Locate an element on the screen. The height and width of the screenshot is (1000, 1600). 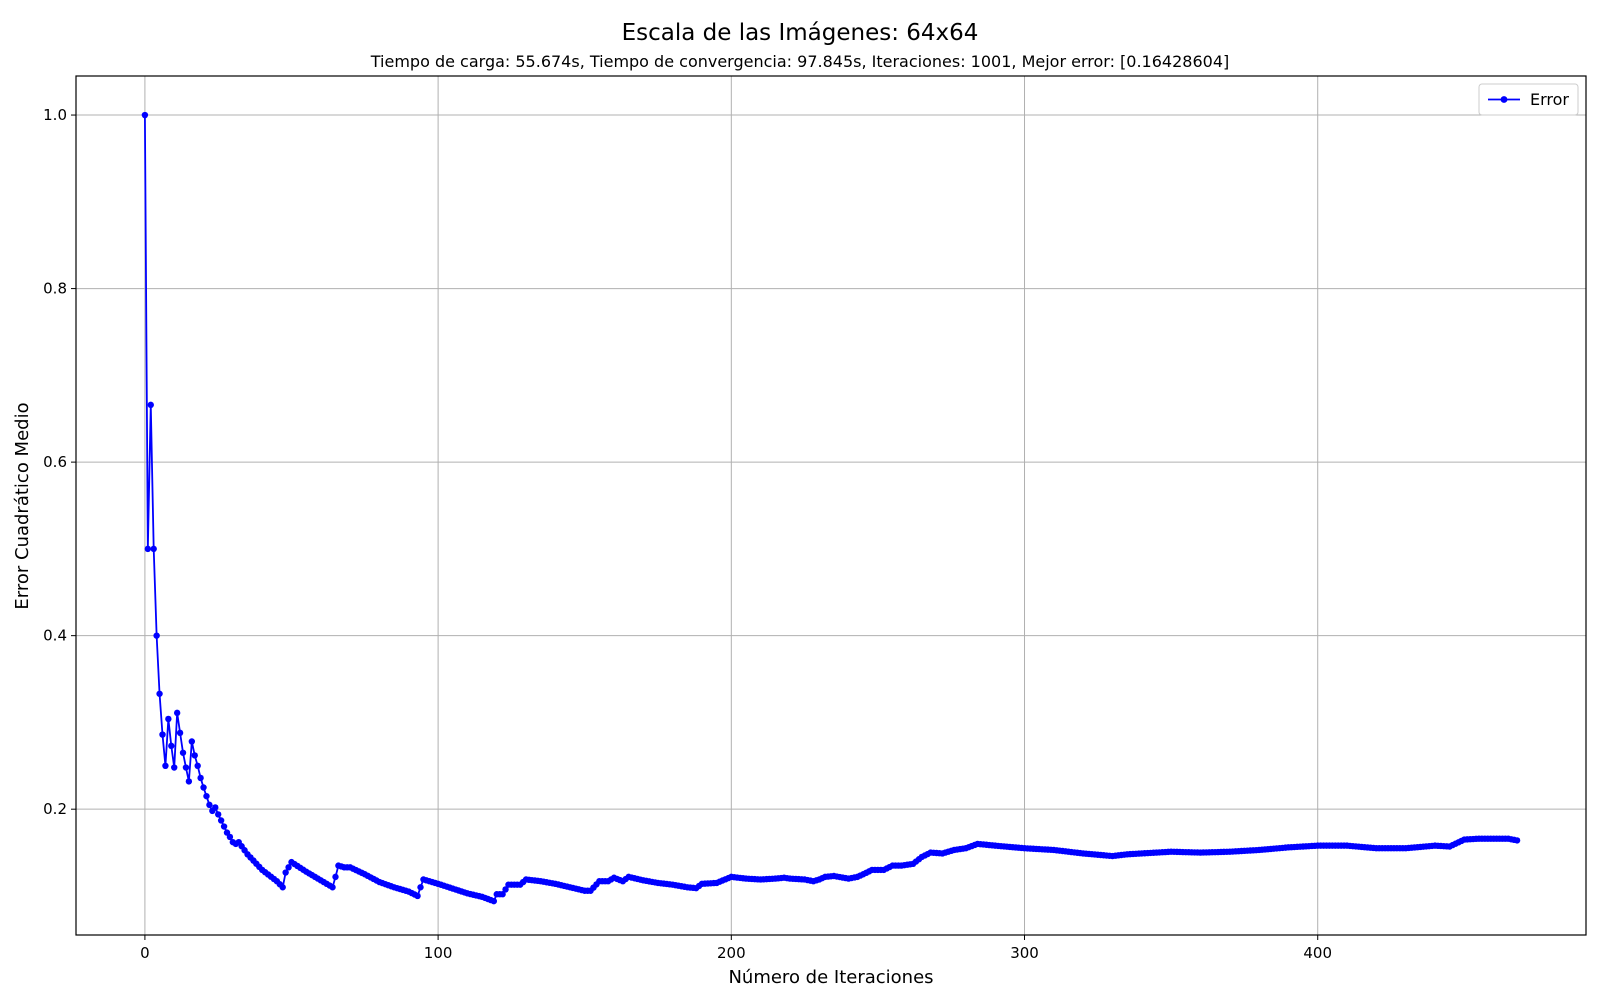
chart-title: Escala de las Imágenes: 64x64 is located at coordinates (800, 33).